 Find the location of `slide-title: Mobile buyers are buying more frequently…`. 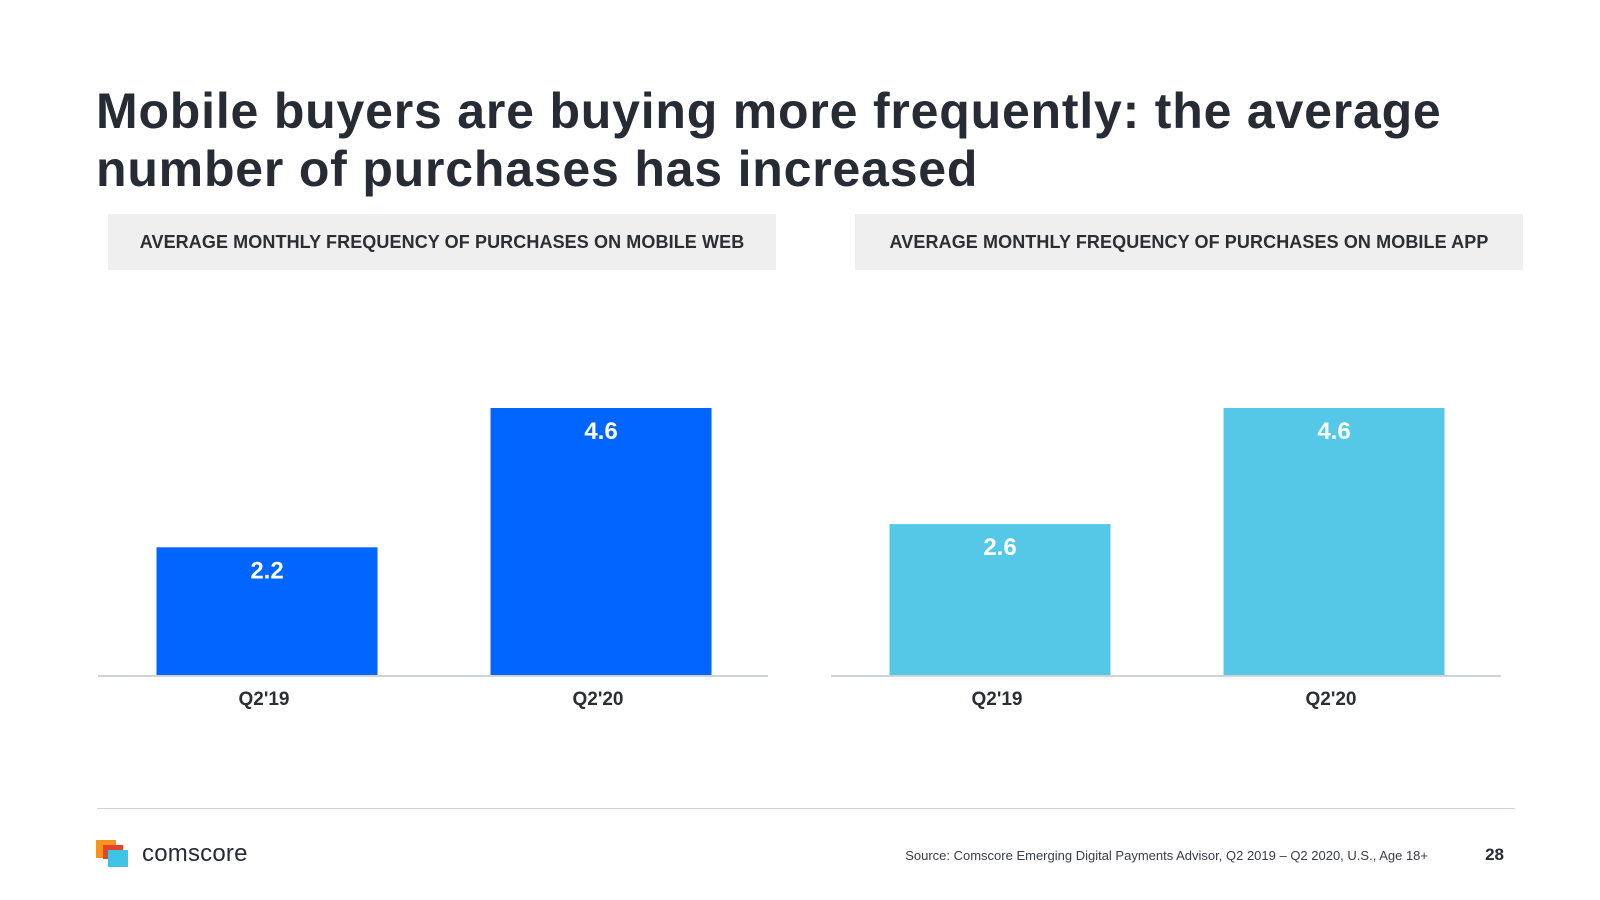

slide-title: Mobile buyers are buying more frequently… is located at coordinates (769, 140).